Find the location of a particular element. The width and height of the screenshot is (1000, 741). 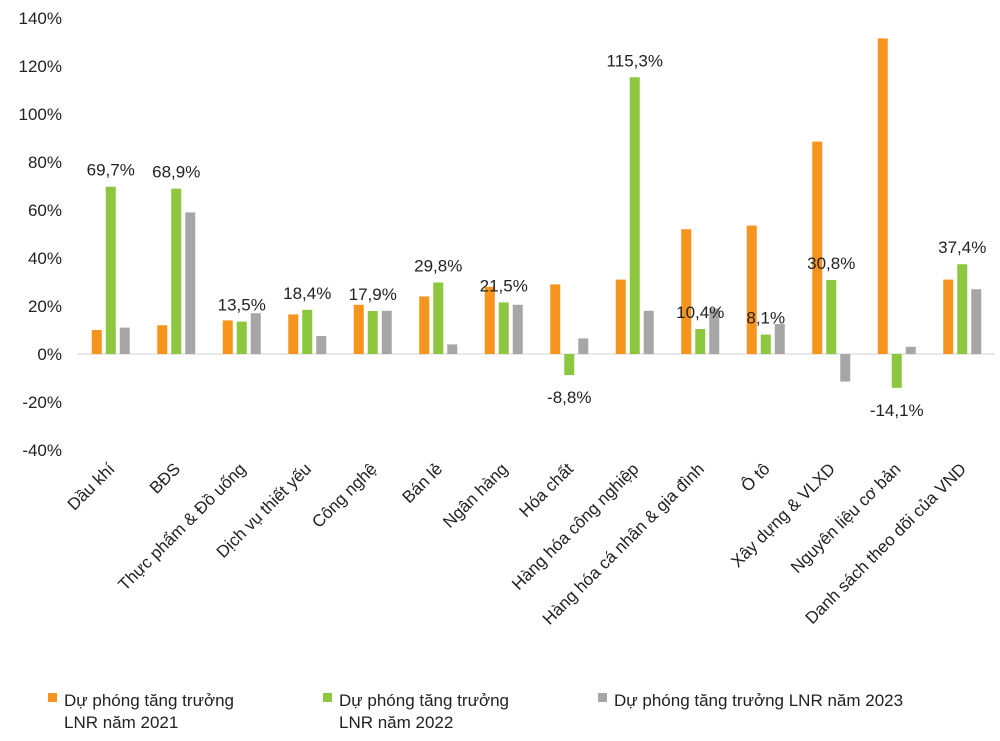

y-tick-label: 120% is located at coordinates (40, 66).